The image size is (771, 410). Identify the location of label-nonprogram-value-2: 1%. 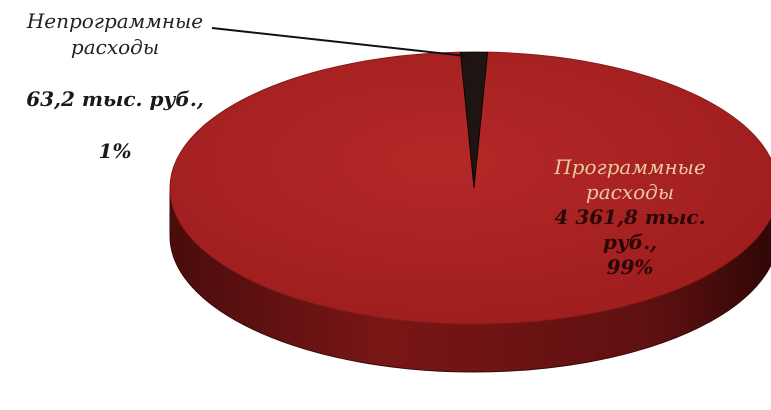
(115, 151).